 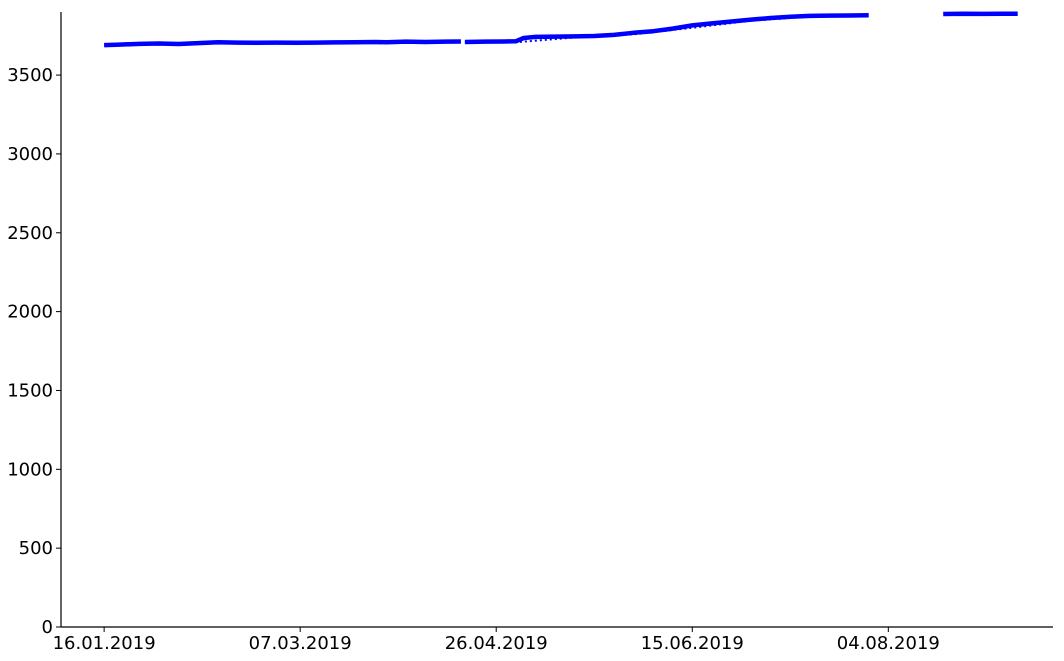 What do you see at coordinates (30, 233) in the screenshot?
I see `y-tick-label: 2500` at bounding box center [30, 233].